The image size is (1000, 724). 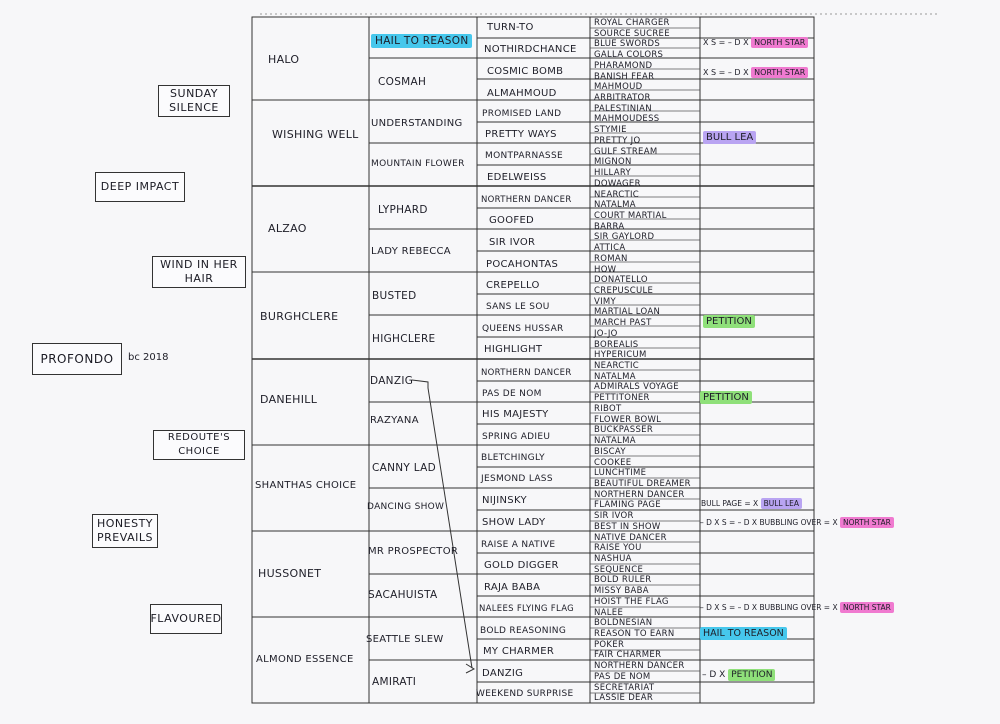 What do you see at coordinates (730, 503) in the screenshot?
I see `note-6-text: BULL PAGE = x` at bounding box center [730, 503].